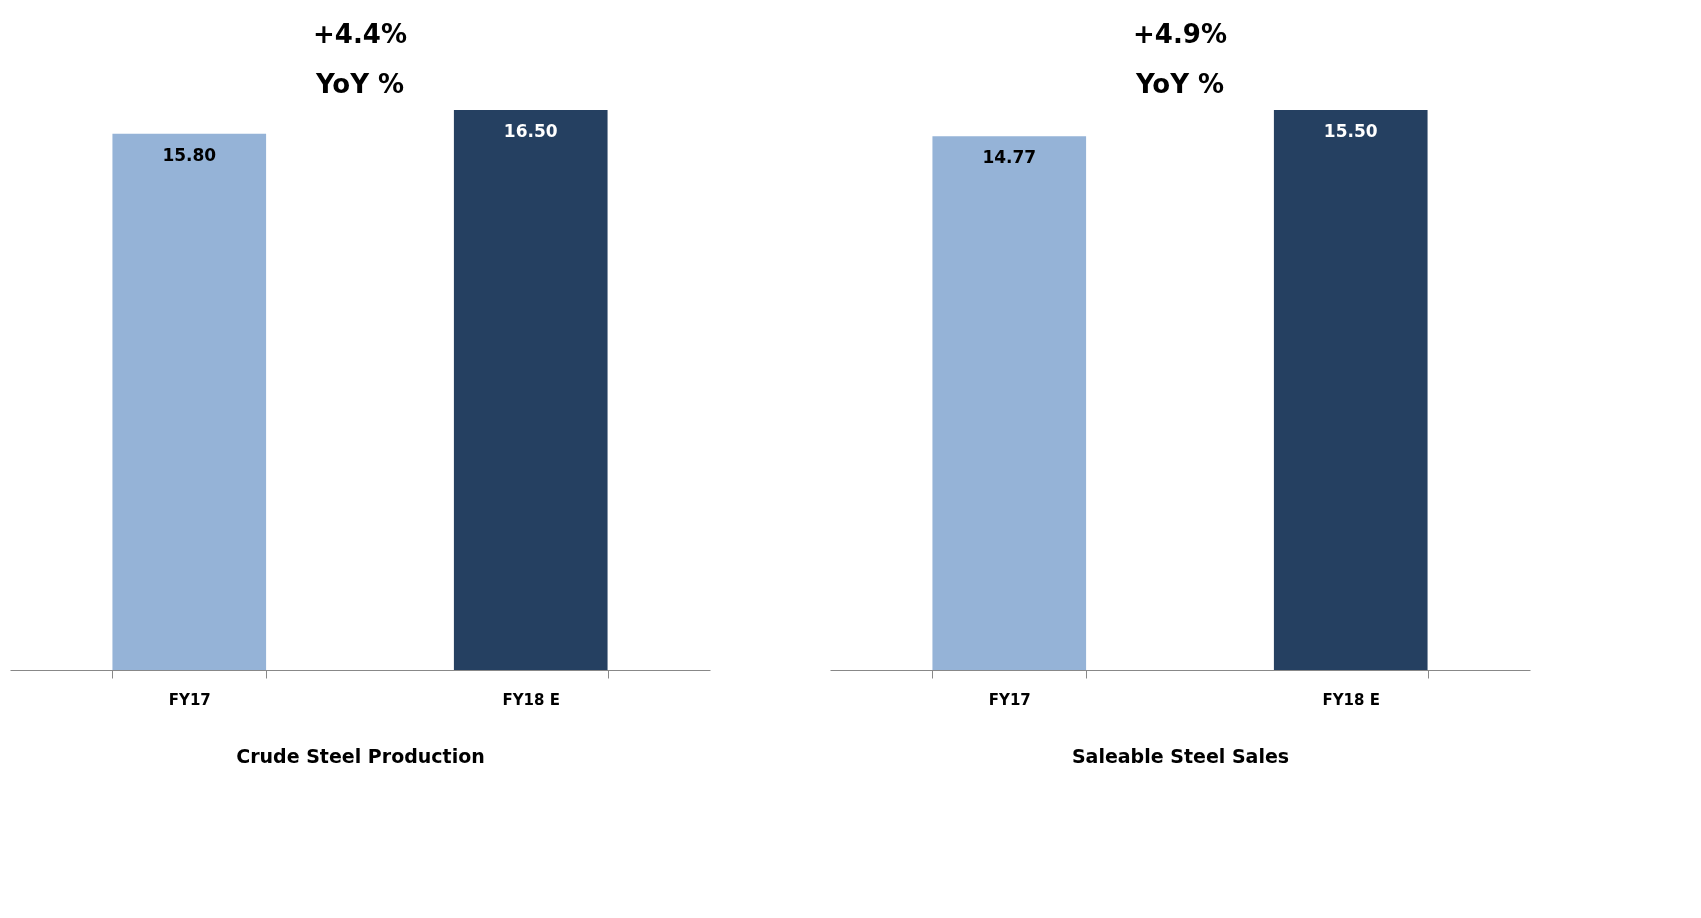 This screenshot has width=1701, height=918. Describe the element at coordinates (530, 131) in the screenshot. I see `data-label: 16.50` at that location.